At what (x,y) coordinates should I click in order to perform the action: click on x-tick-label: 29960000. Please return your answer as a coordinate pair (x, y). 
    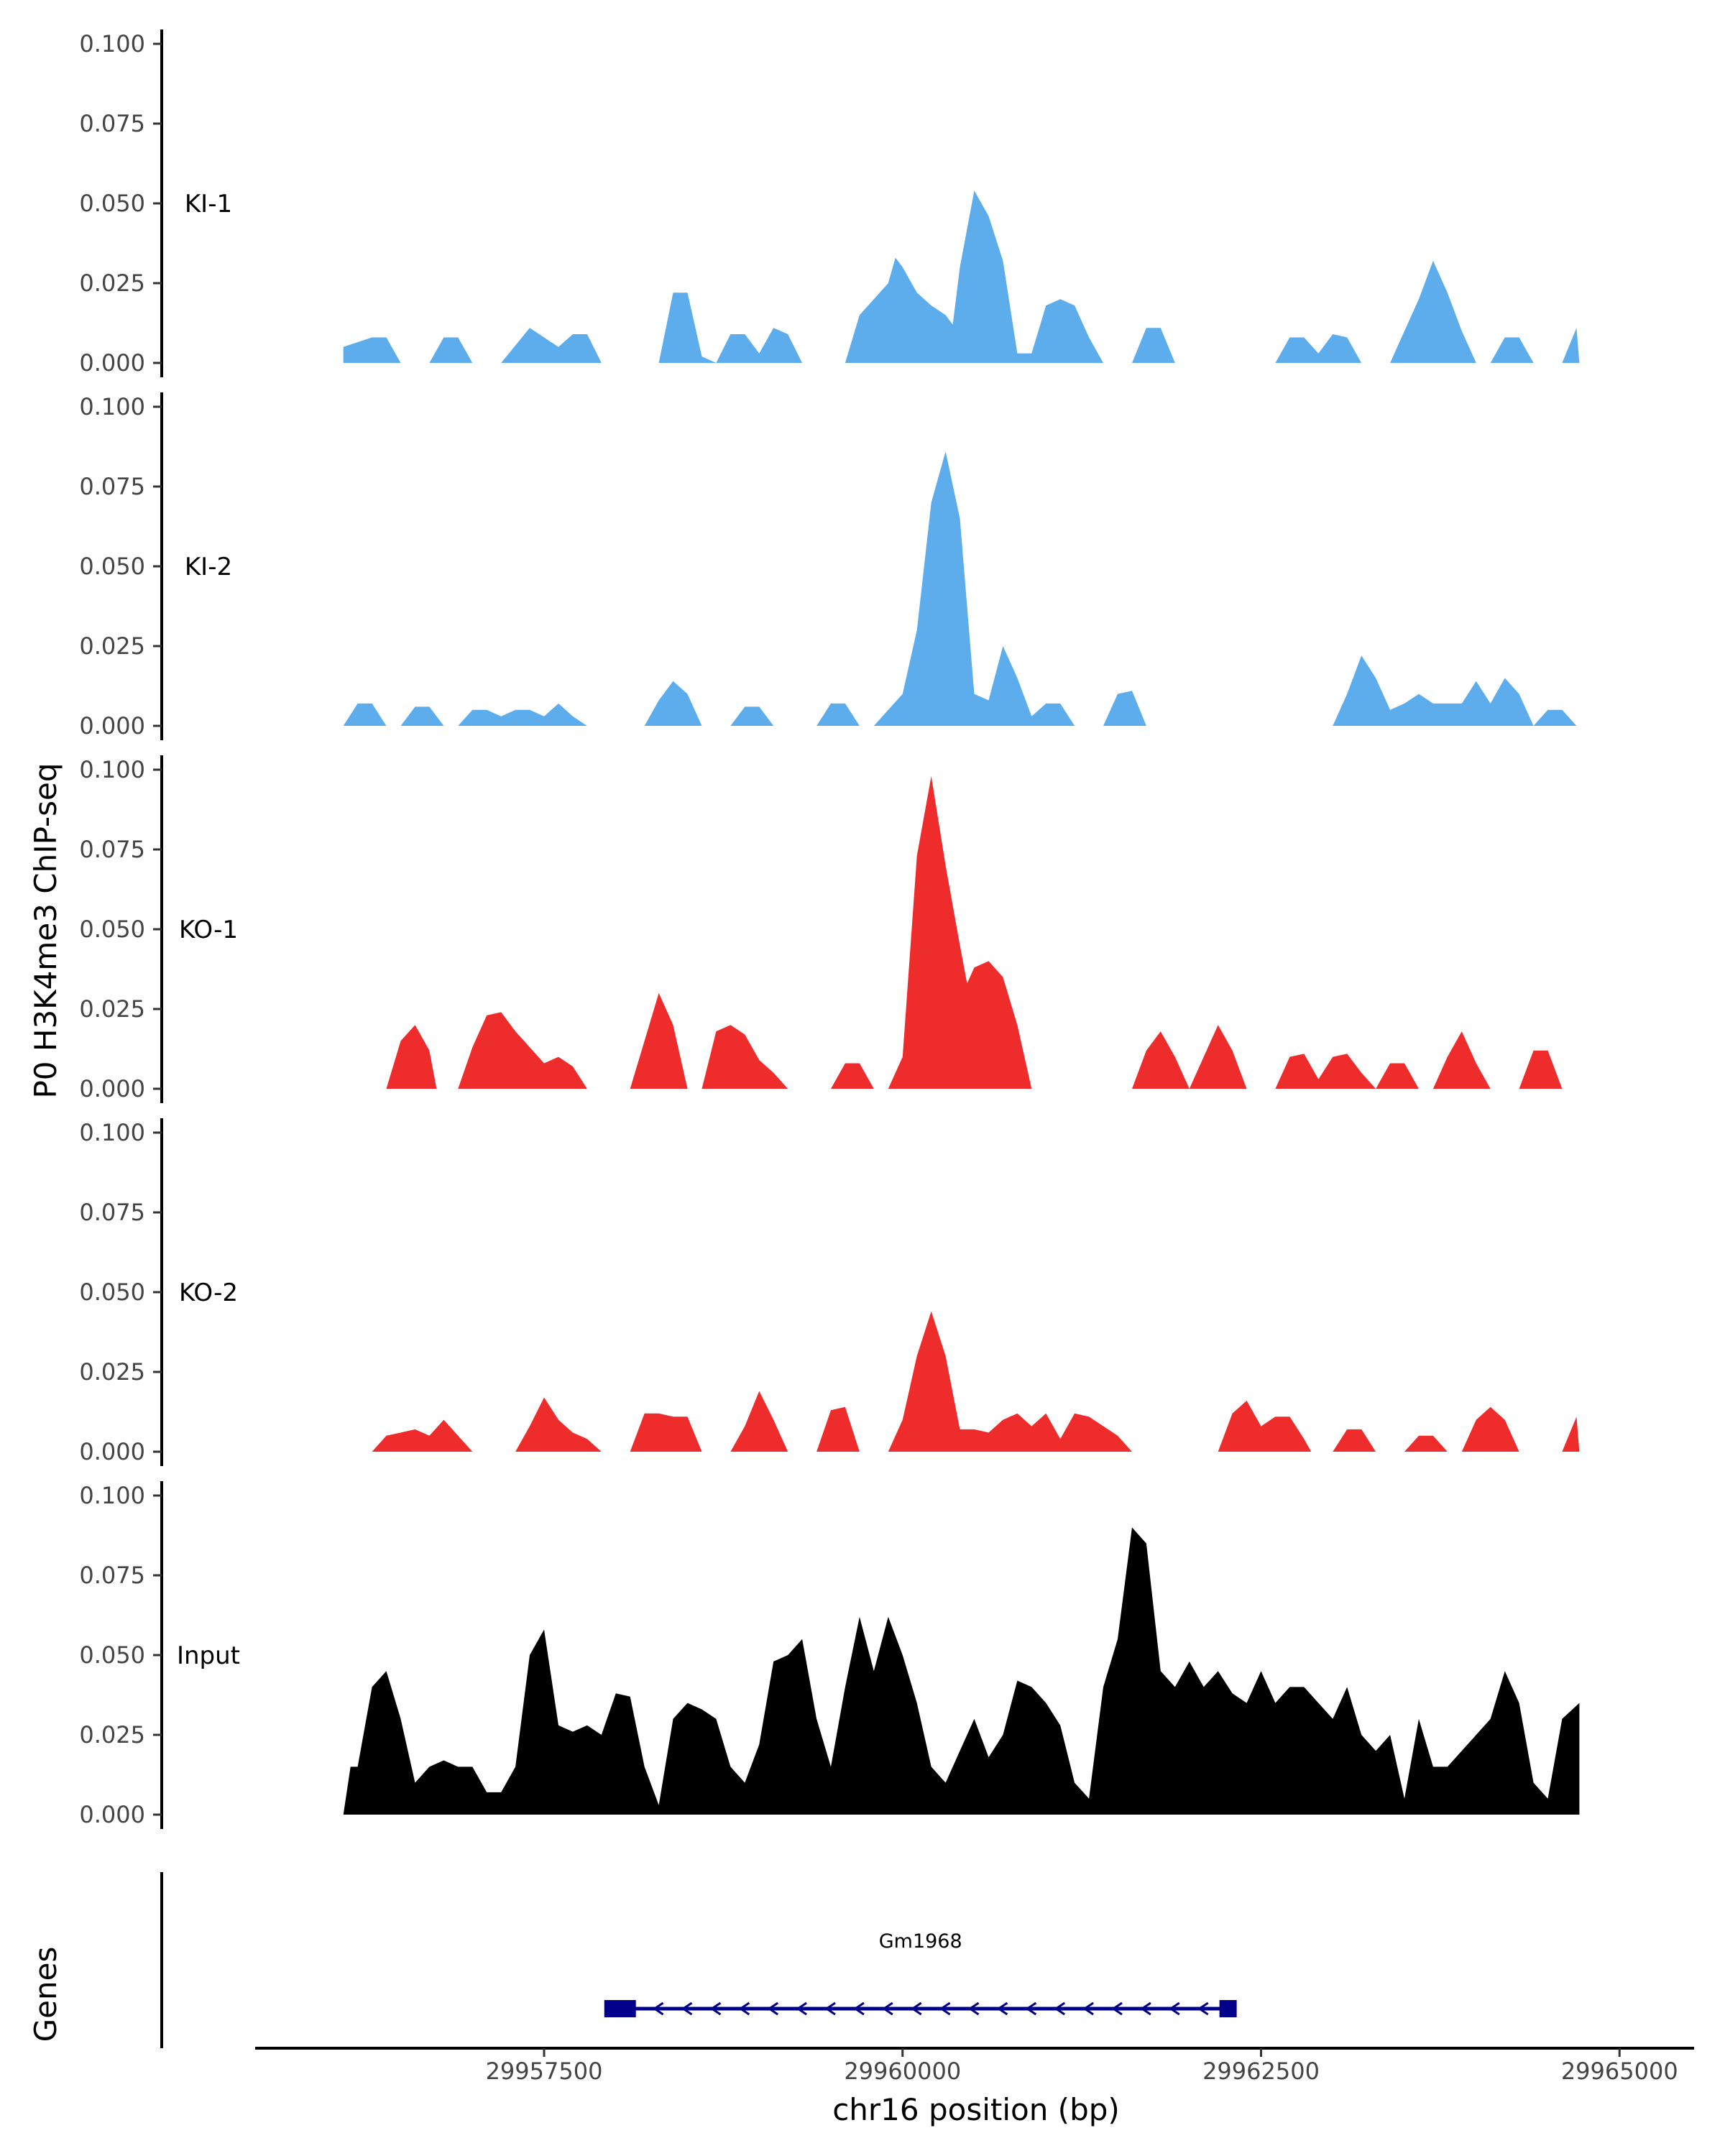
    Looking at the image, I should click on (902, 2071).